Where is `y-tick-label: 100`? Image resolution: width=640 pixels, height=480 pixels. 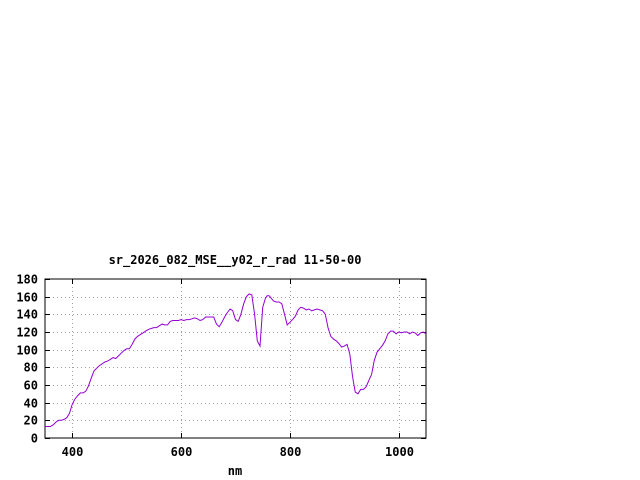 y-tick-label: 100 is located at coordinates (27, 351).